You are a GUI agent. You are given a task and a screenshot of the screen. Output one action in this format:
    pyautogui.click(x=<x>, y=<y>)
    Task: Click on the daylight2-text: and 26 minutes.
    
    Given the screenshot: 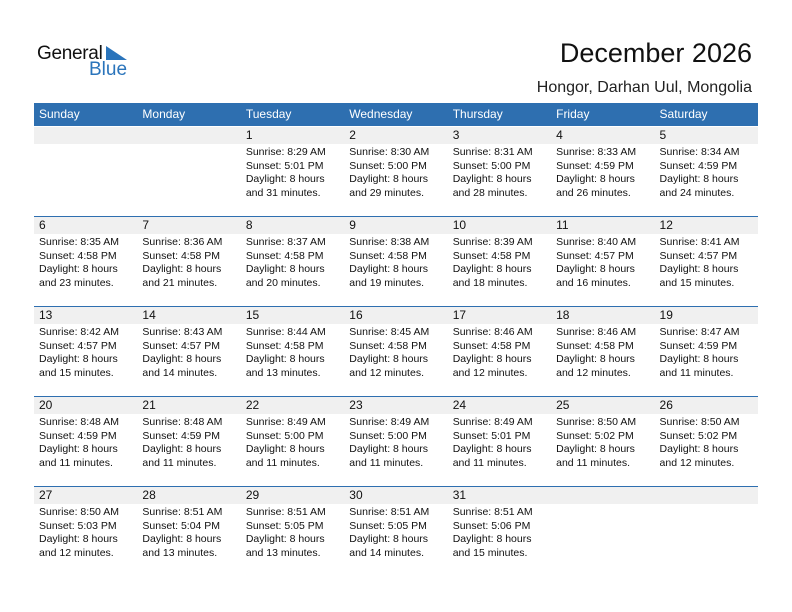 What is the action you would take?
    pyautogui.click(x=593, y=192)
    